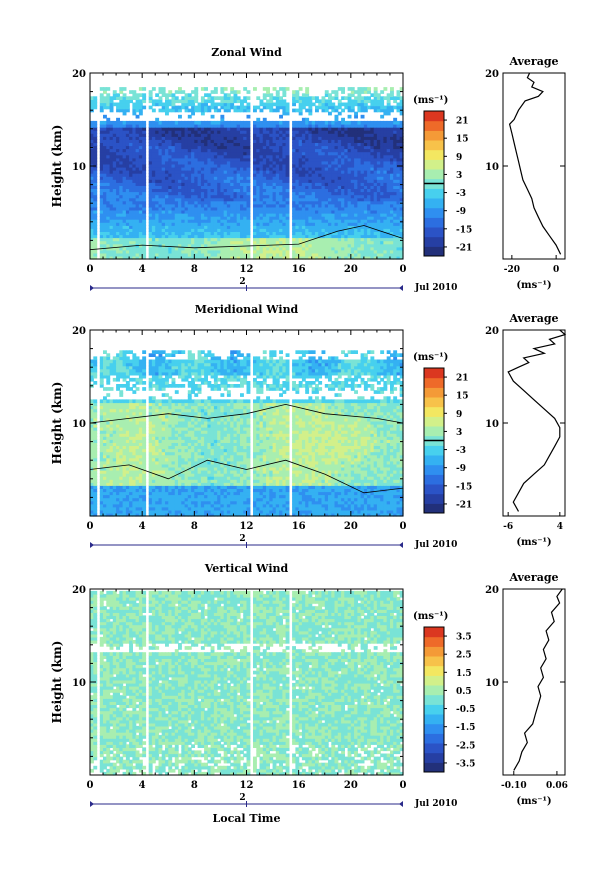  Describe the element at coordinates (430, 100) in the screenshot. I see `colorbar-unit: (ms⁻¹)` at that location.